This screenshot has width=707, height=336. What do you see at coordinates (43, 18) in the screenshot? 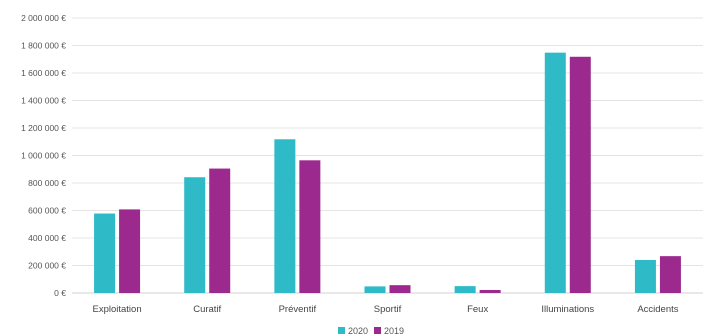
I see `y-tick-label: 2 000 000 €` at bounding box center [43, 18].